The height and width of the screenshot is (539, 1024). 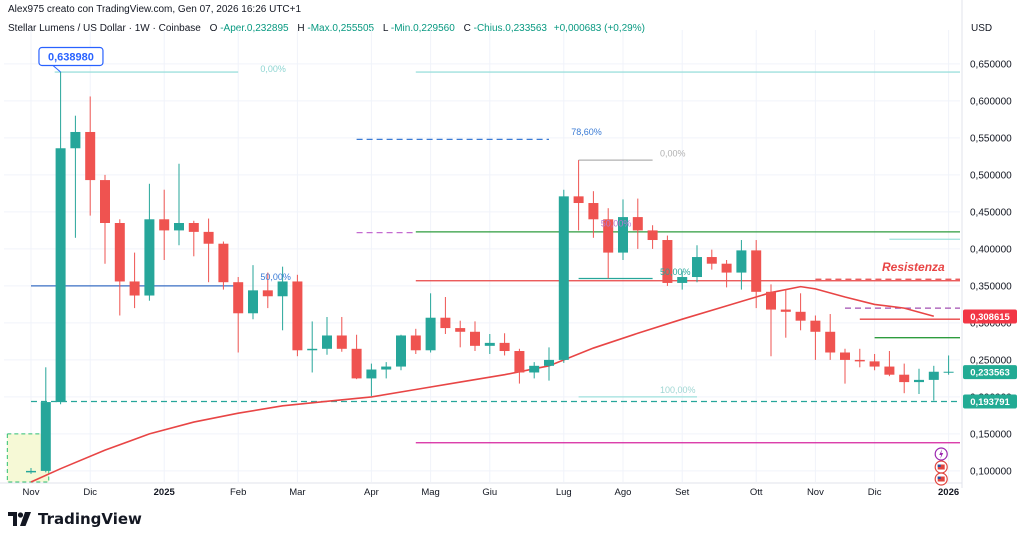 I want to click on price-tag-label: 0,233563, so click(x=990, y=373).